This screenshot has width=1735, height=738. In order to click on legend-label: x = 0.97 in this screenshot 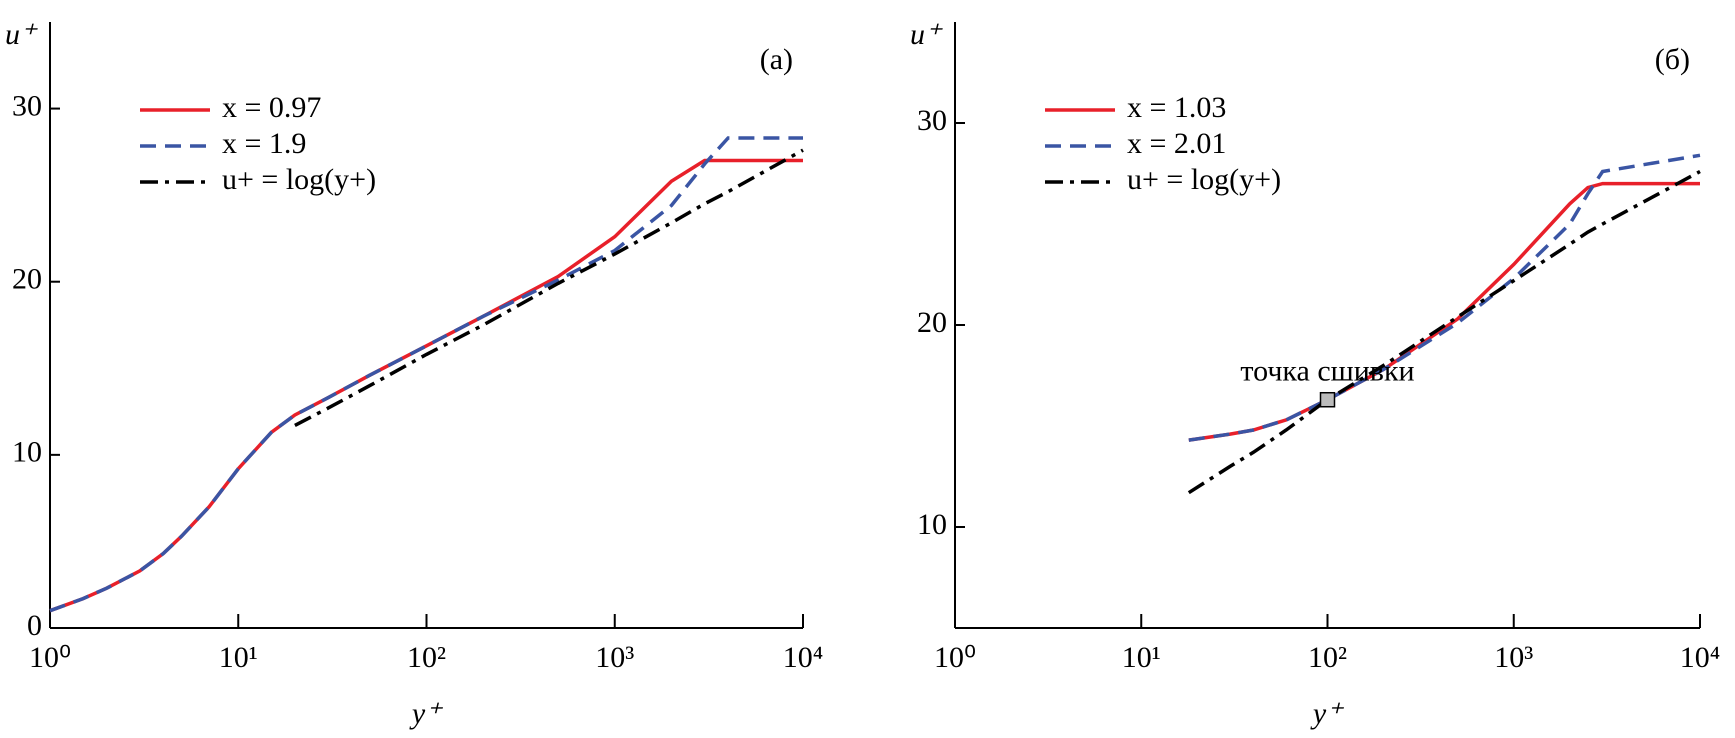, I will do `click(271, 107)`.